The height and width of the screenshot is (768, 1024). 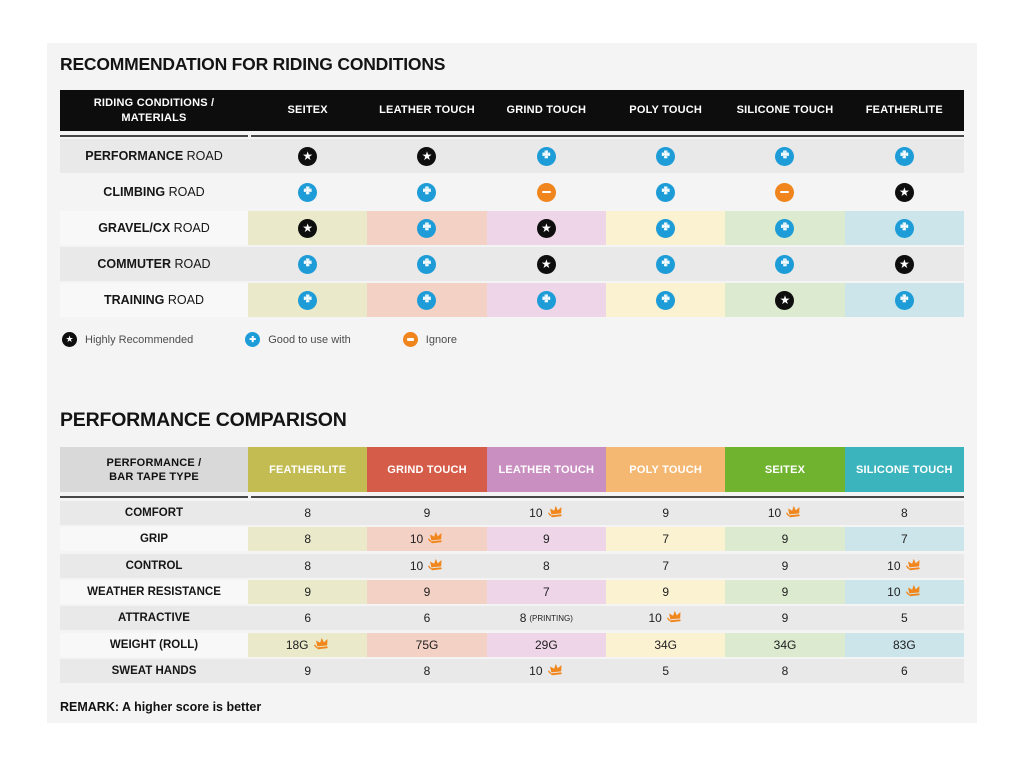 What do you see at coordinates (154, 264) in the screenshot?
I see `row-label: COMMUTER ROAD` at bounding box center [154, 264].